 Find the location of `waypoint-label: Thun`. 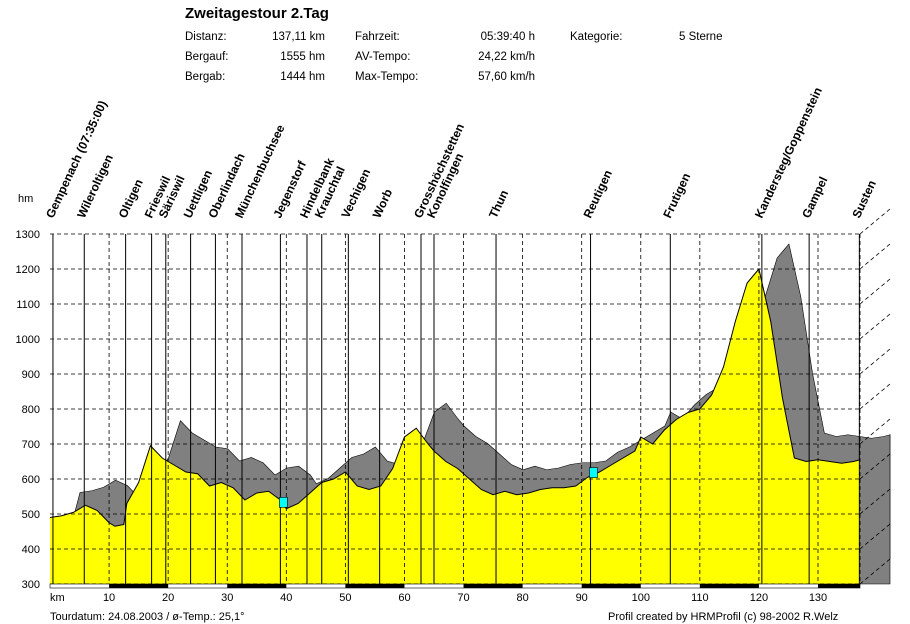

waypoint-label: Thun is located at coordinates (498, 204).